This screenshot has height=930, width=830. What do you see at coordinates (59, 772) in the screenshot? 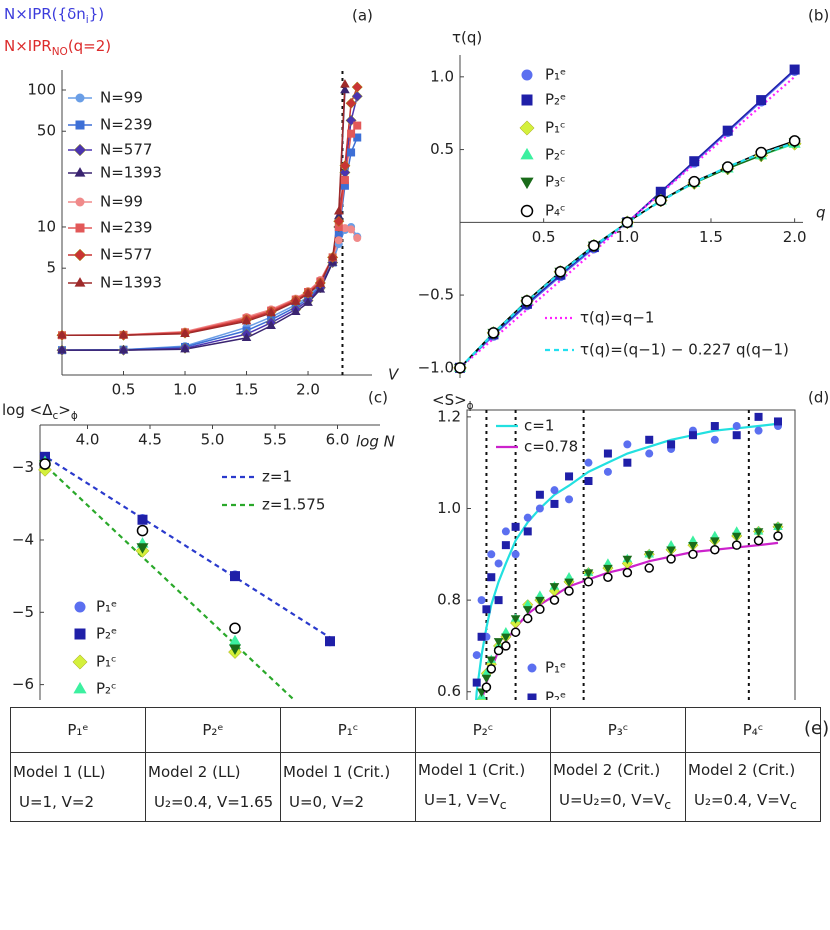
I see `model-name: Model 1 (LL)` at bounding box center [59, 772].